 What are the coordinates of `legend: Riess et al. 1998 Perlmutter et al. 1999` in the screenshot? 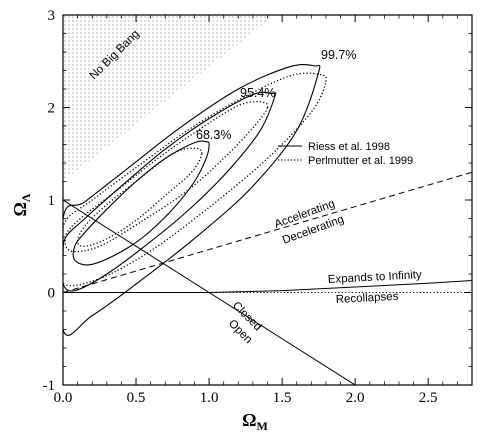 It's located at (345, 154).